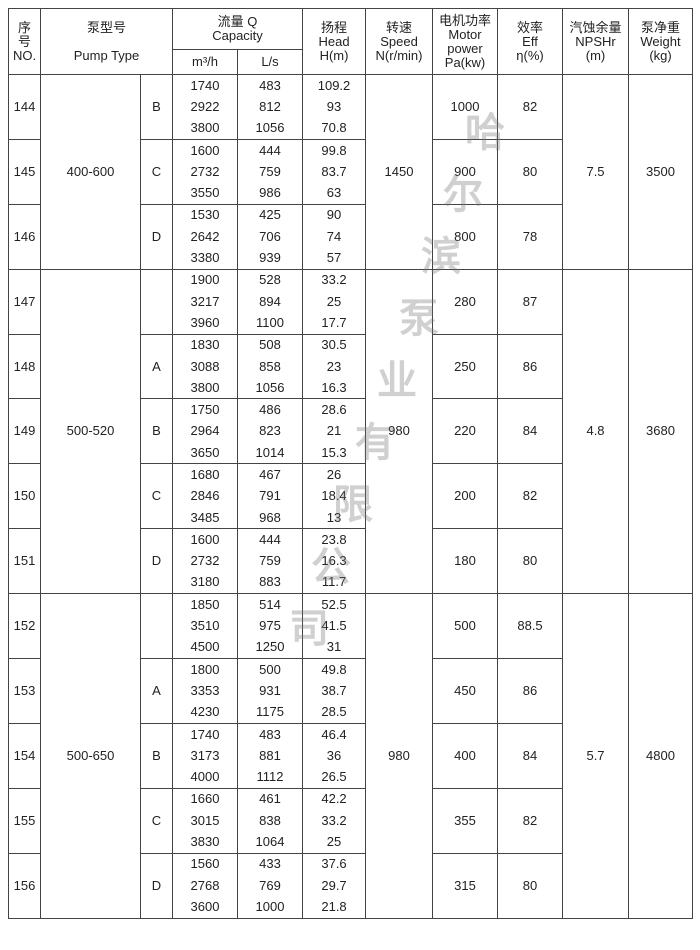 This screenshot has height=950, width=700. What do you see at coordinates (205, 128) in the screenshot?
I see `capacity-m3h: 3800` at bounding box center [205, 128].